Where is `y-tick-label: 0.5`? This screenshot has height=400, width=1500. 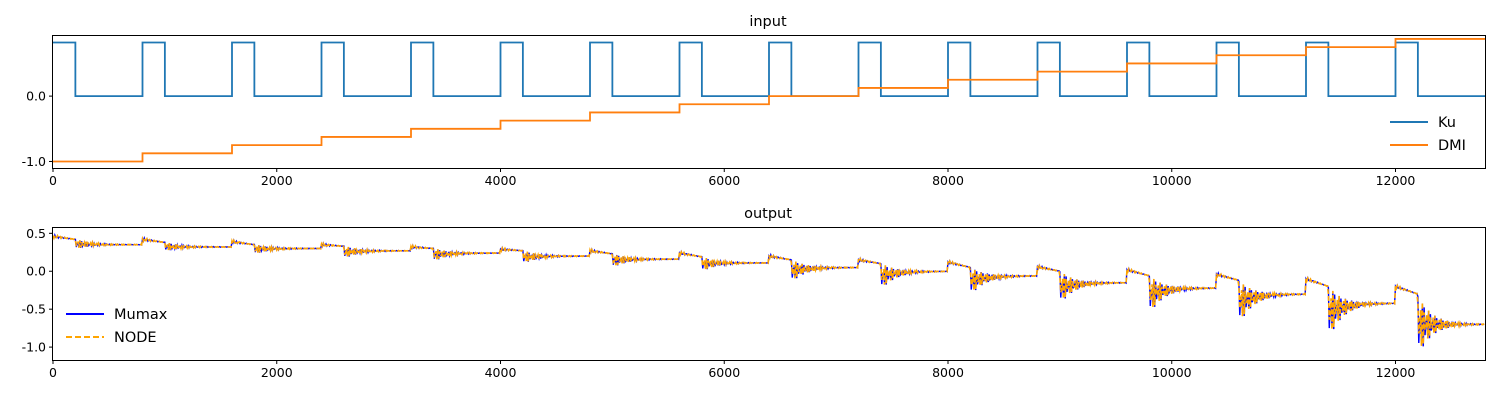 y-tick-label: 0.5 is located at coordinates (36, 233).